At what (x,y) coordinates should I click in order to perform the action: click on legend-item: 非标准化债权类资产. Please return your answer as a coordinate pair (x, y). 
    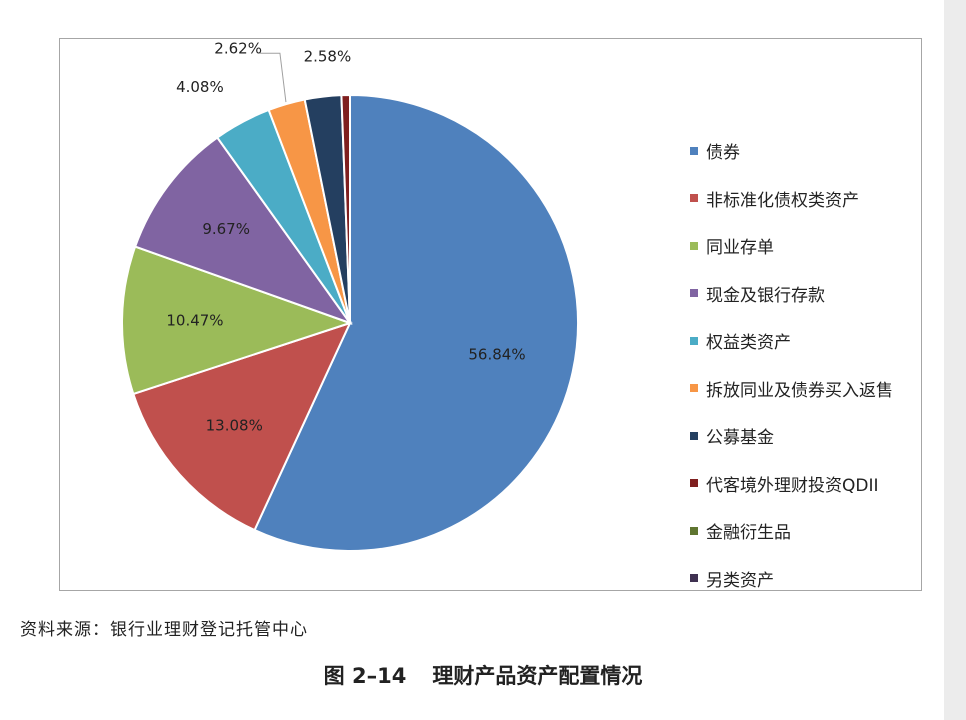
    Looking at the image, I should click on (828, 199).